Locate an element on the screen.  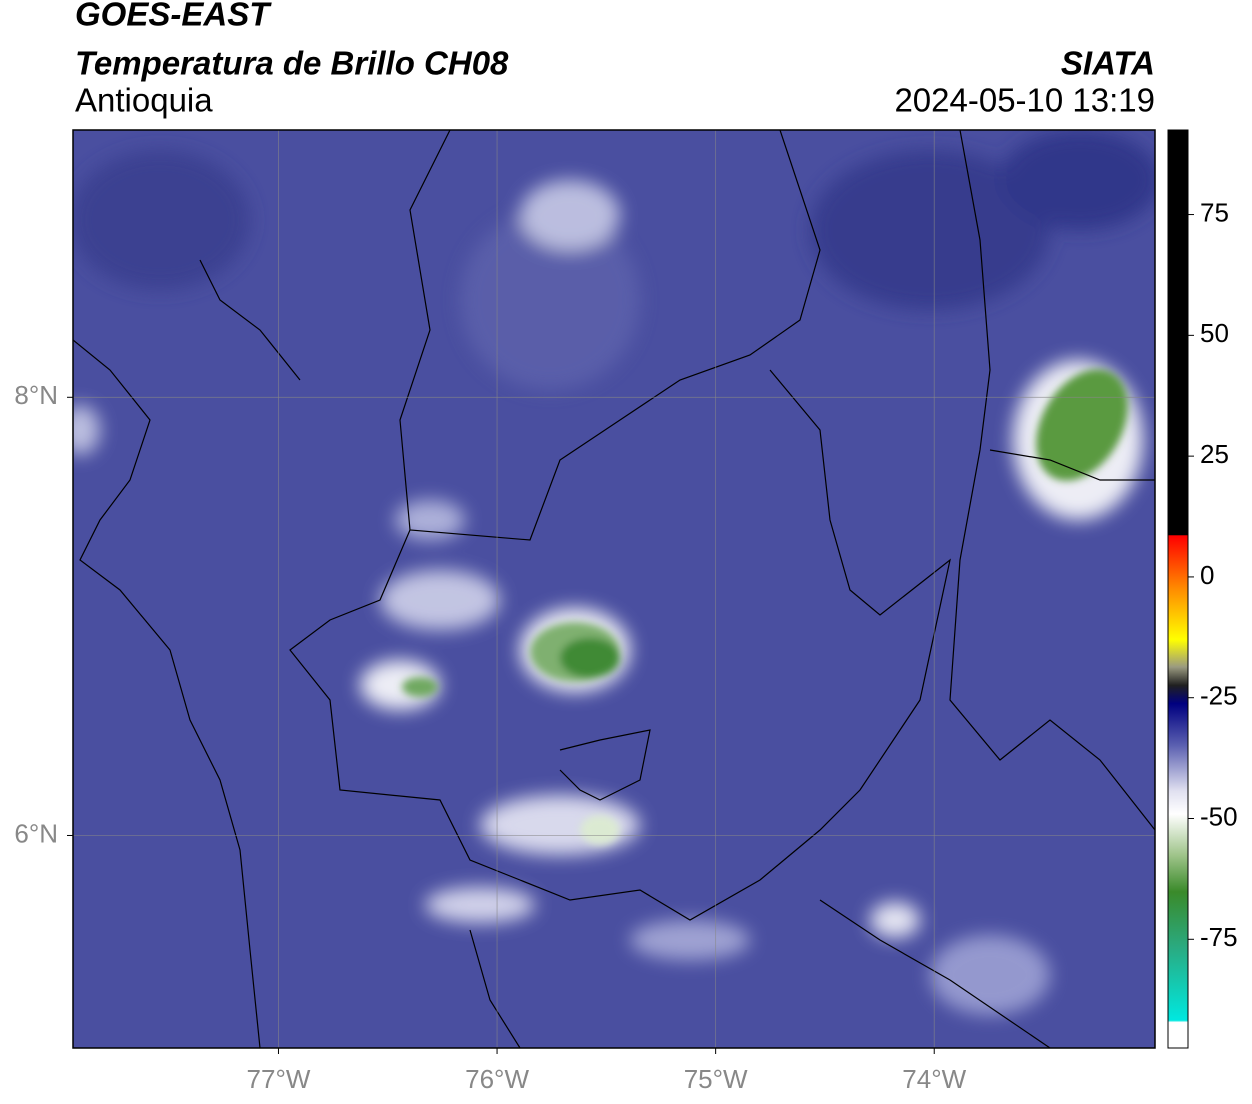
datetime: 2024-05-10 13:19 is located at coordinates (1024, 100).